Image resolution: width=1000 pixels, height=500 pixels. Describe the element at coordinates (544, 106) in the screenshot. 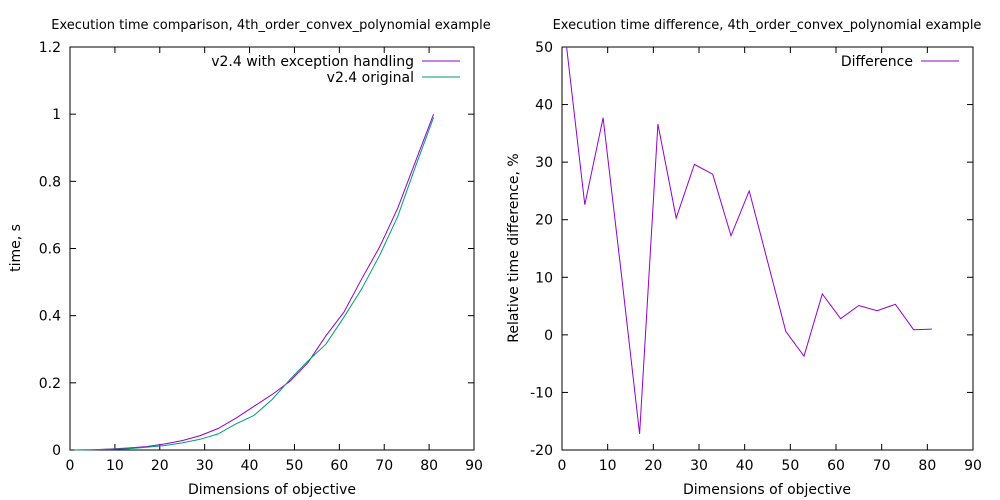

I see `y-tick-label: 40` at that location.